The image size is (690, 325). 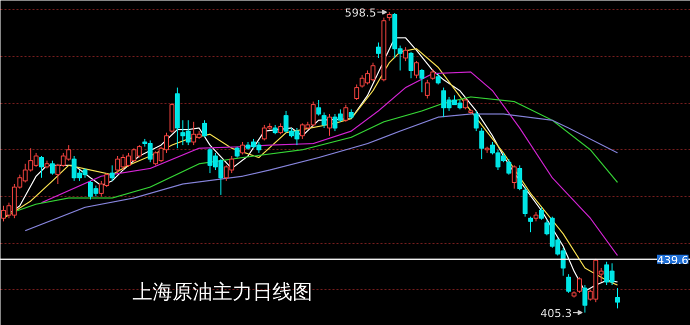 What do you see at coordinates (222, 292) in the screenshot?
I see `text: 上海原油主力日线图` at bounding box center [222, 292].